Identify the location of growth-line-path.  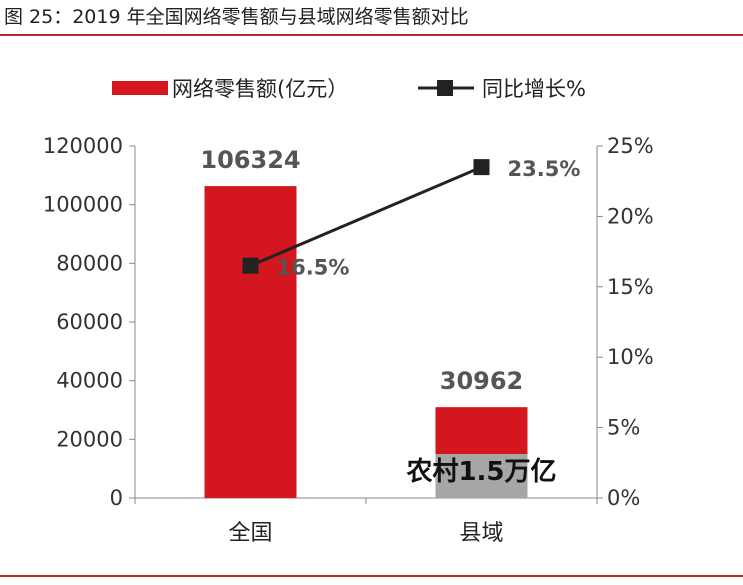
(366, 216).